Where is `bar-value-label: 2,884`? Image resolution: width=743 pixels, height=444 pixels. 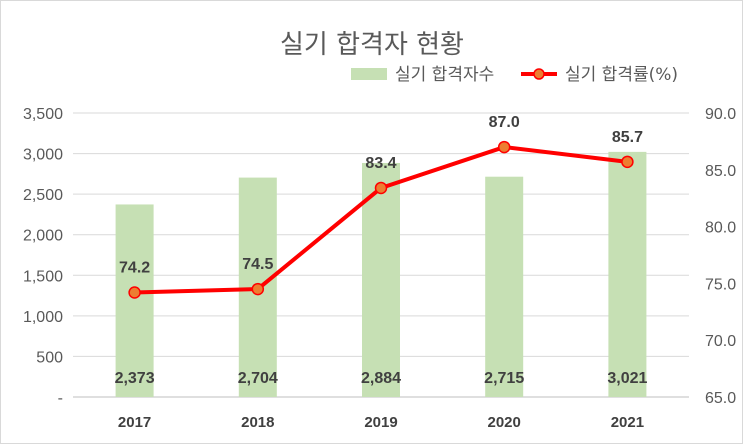
bar-value-label: 2,884 is located at coordinates (381, 378).